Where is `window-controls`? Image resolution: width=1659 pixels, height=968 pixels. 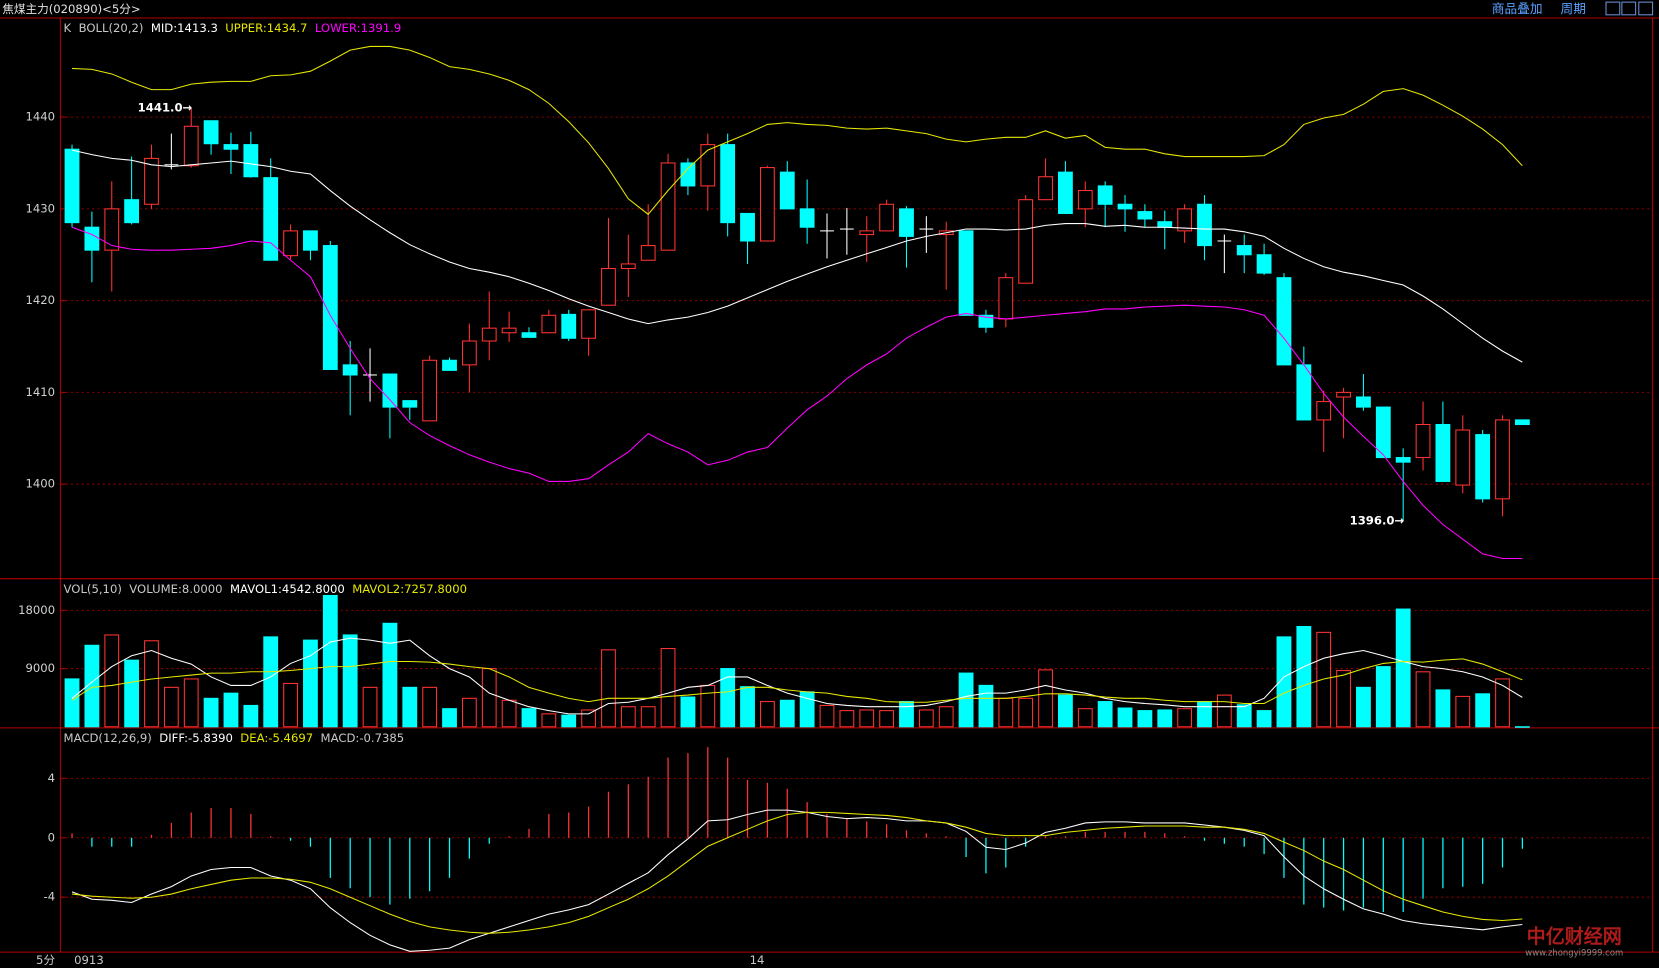 window-controls is located at coordinates (1629, 8).